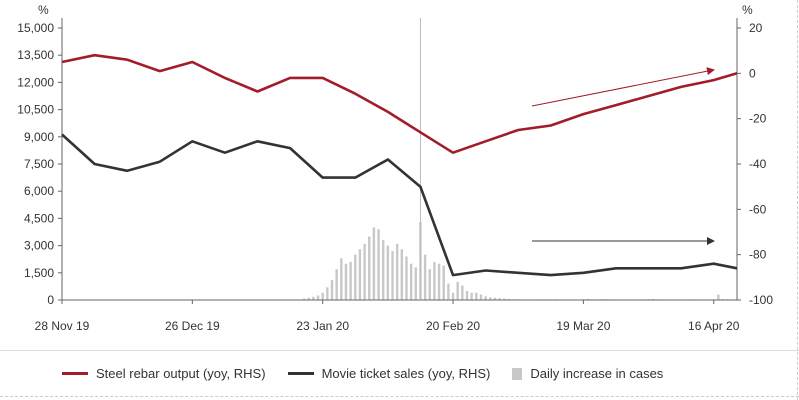 This screenshot has width=799, height=400. What do you see at coordinates (192, 326) in the screenshot?
I see `x-tick-label: 26 Dec 19` at bounding box center [192, 326].